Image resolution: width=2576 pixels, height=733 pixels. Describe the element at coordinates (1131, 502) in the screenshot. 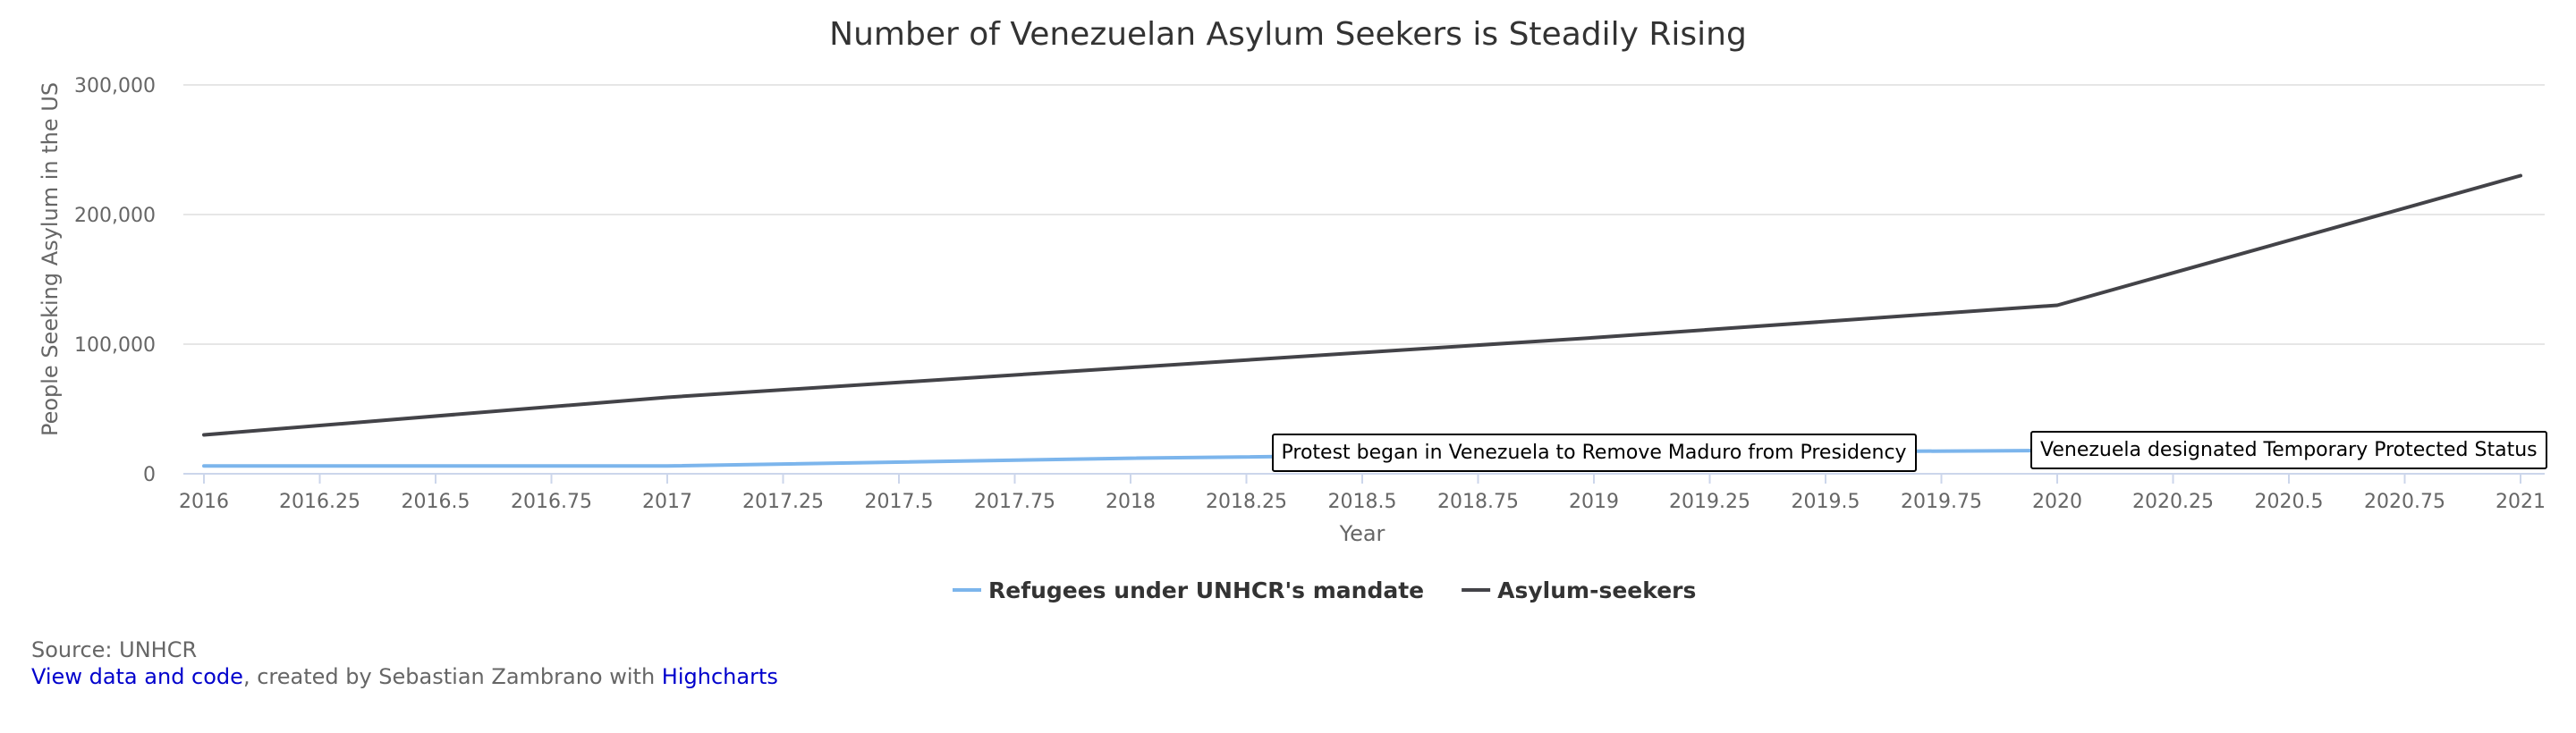

I see `x-tick-label: 2018` at that location.